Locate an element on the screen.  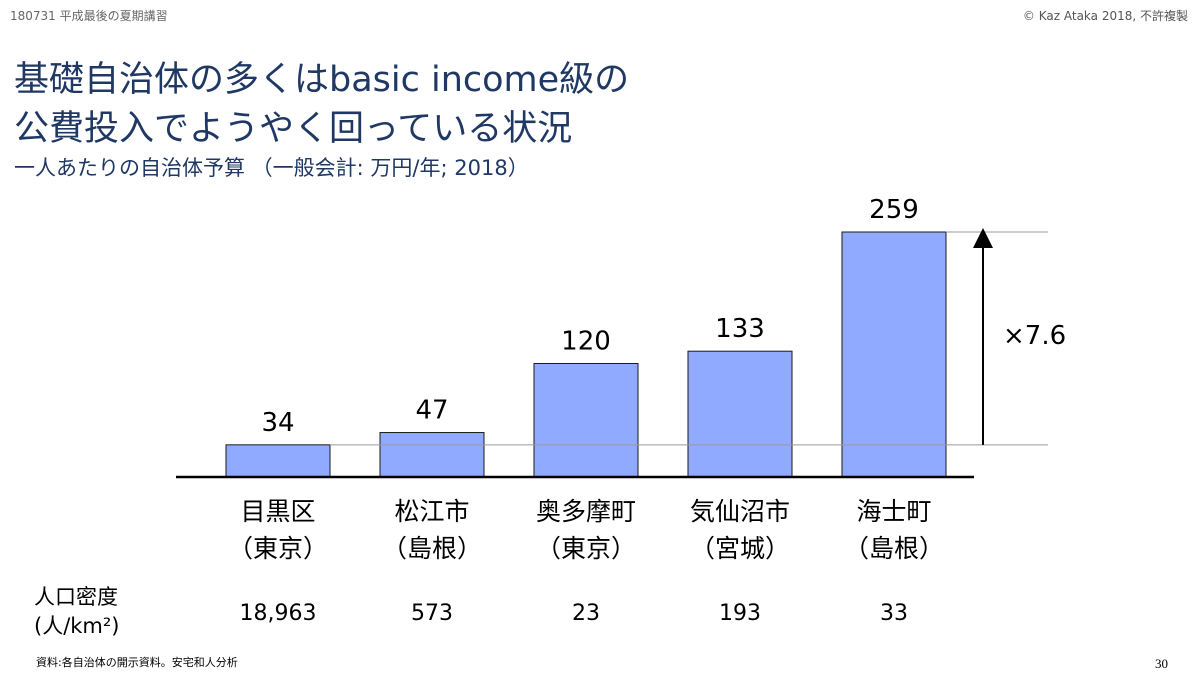
density-value-3: 193 is located at coordinates (740, 613).